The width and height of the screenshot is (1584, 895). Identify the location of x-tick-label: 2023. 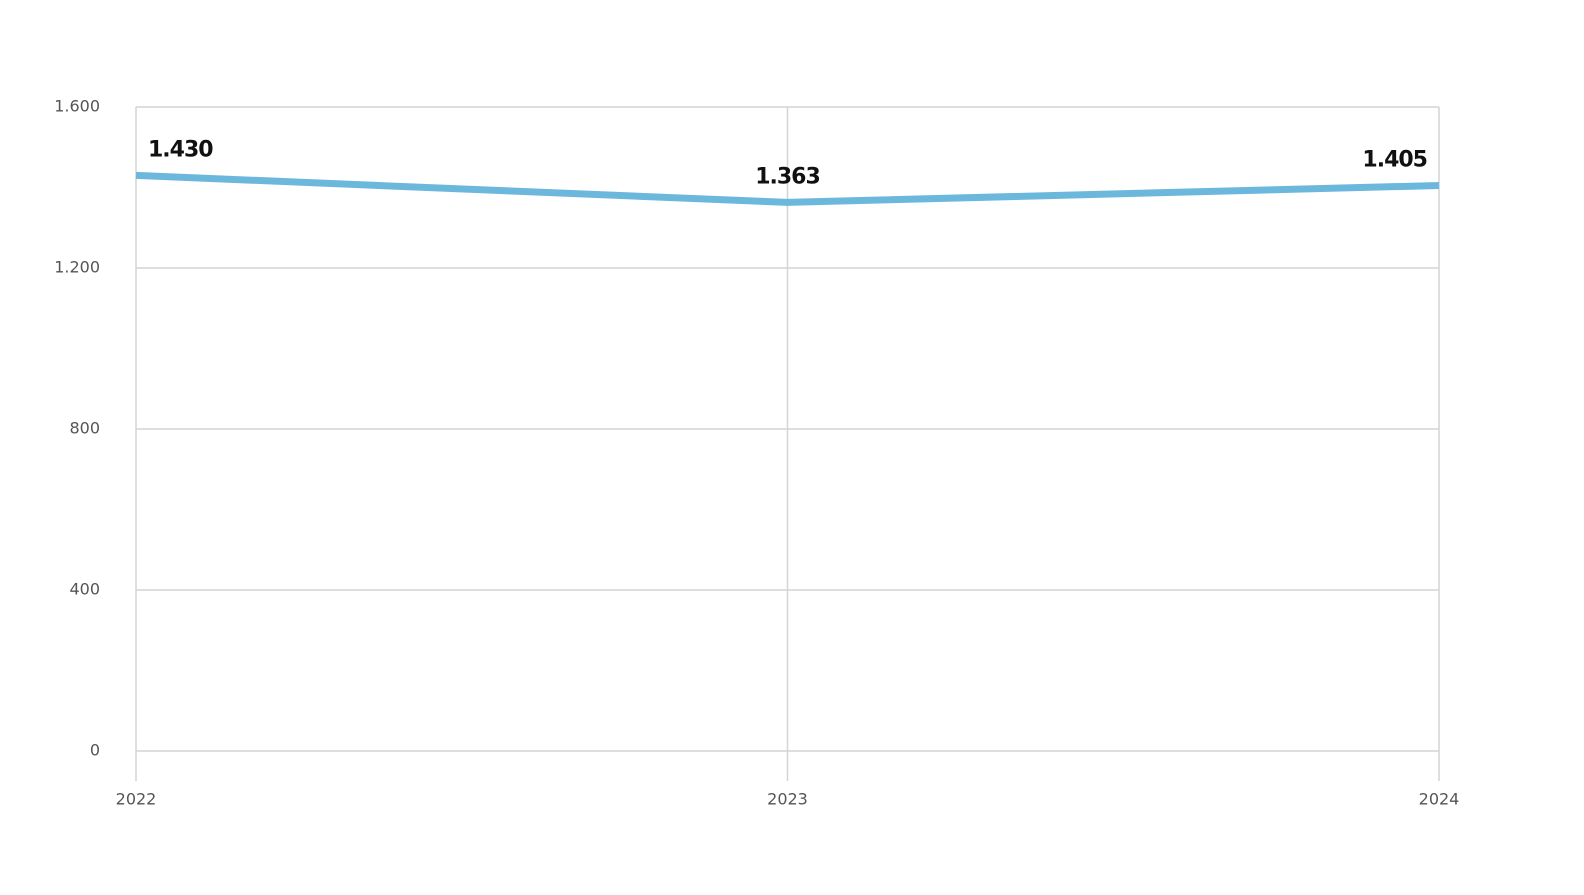
(787, 799).